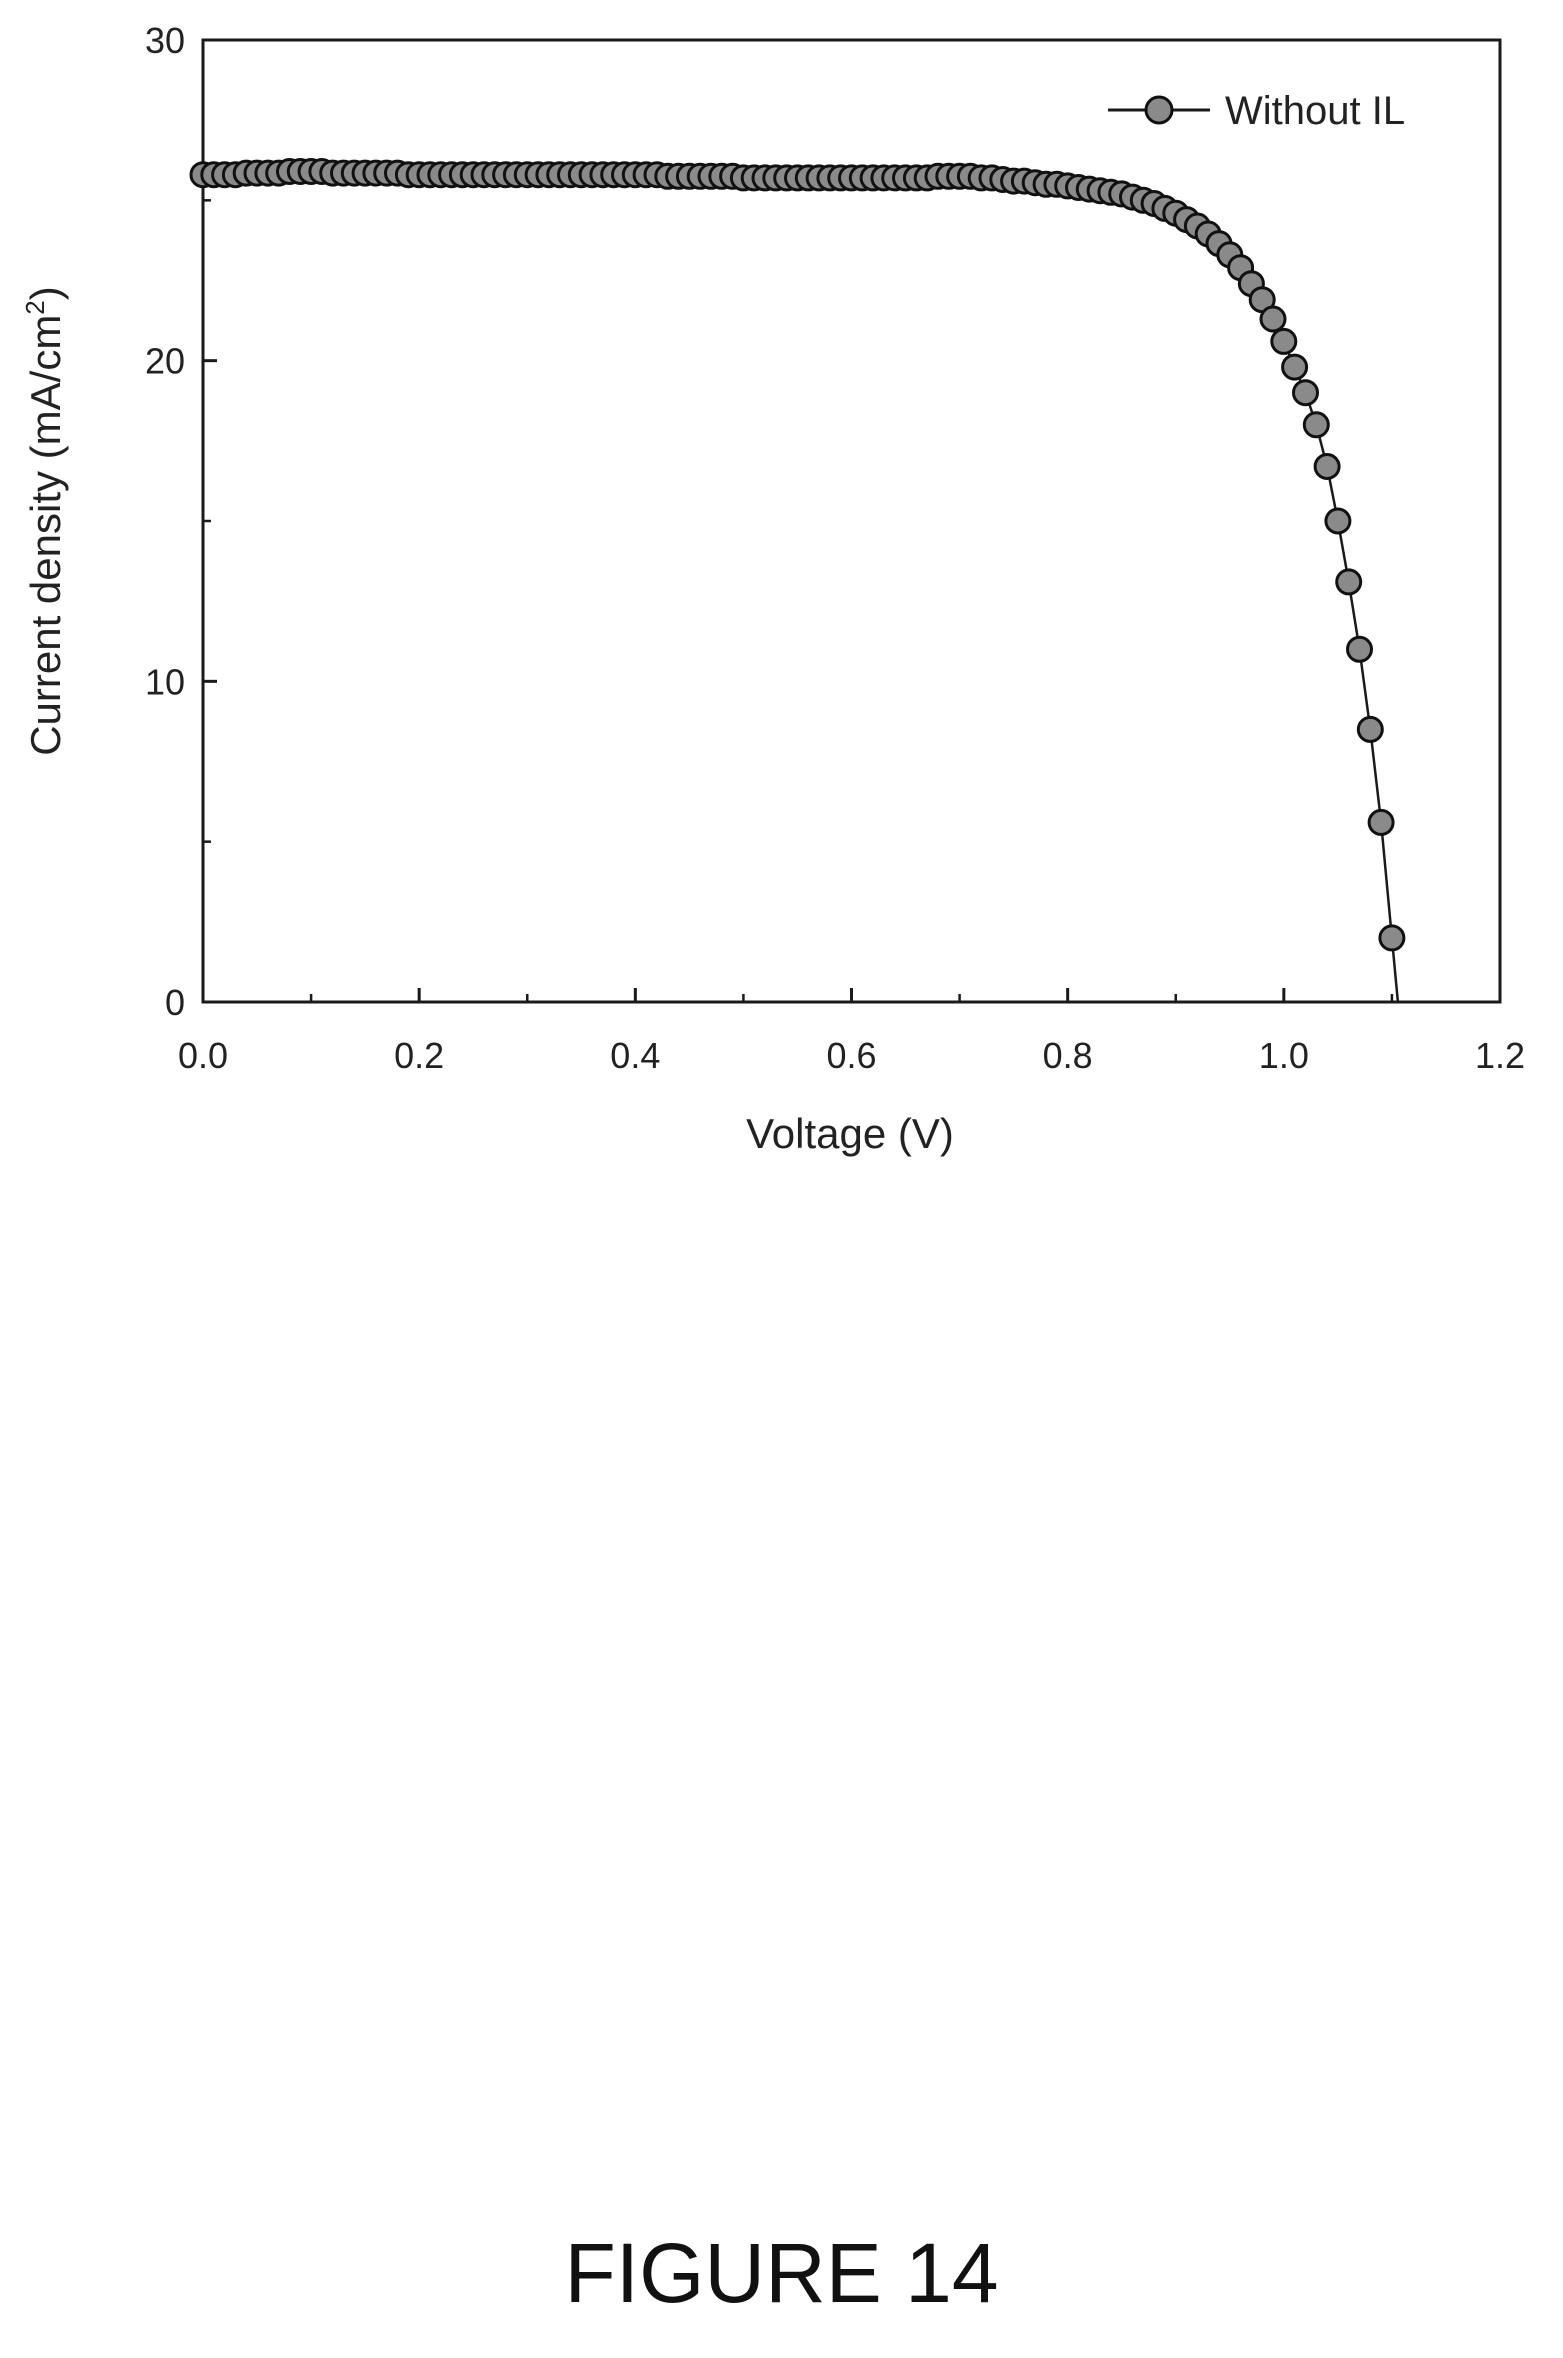  I want to click on x-tick-label: 0.8, so click(1068, 1055).